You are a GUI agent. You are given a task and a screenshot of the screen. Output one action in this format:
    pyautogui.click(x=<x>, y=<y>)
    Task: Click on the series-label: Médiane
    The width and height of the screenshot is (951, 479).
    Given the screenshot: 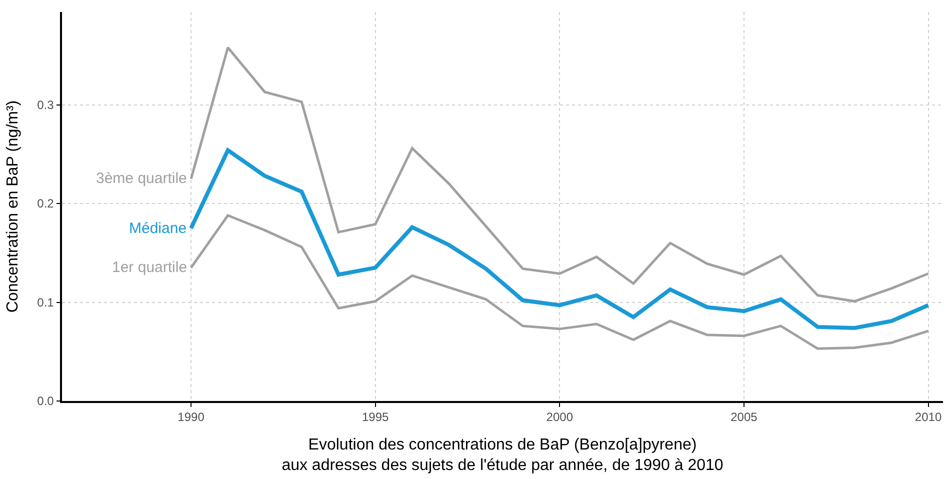 What is the action you would take?
    pyautogui.click(x=158, y=228)
    